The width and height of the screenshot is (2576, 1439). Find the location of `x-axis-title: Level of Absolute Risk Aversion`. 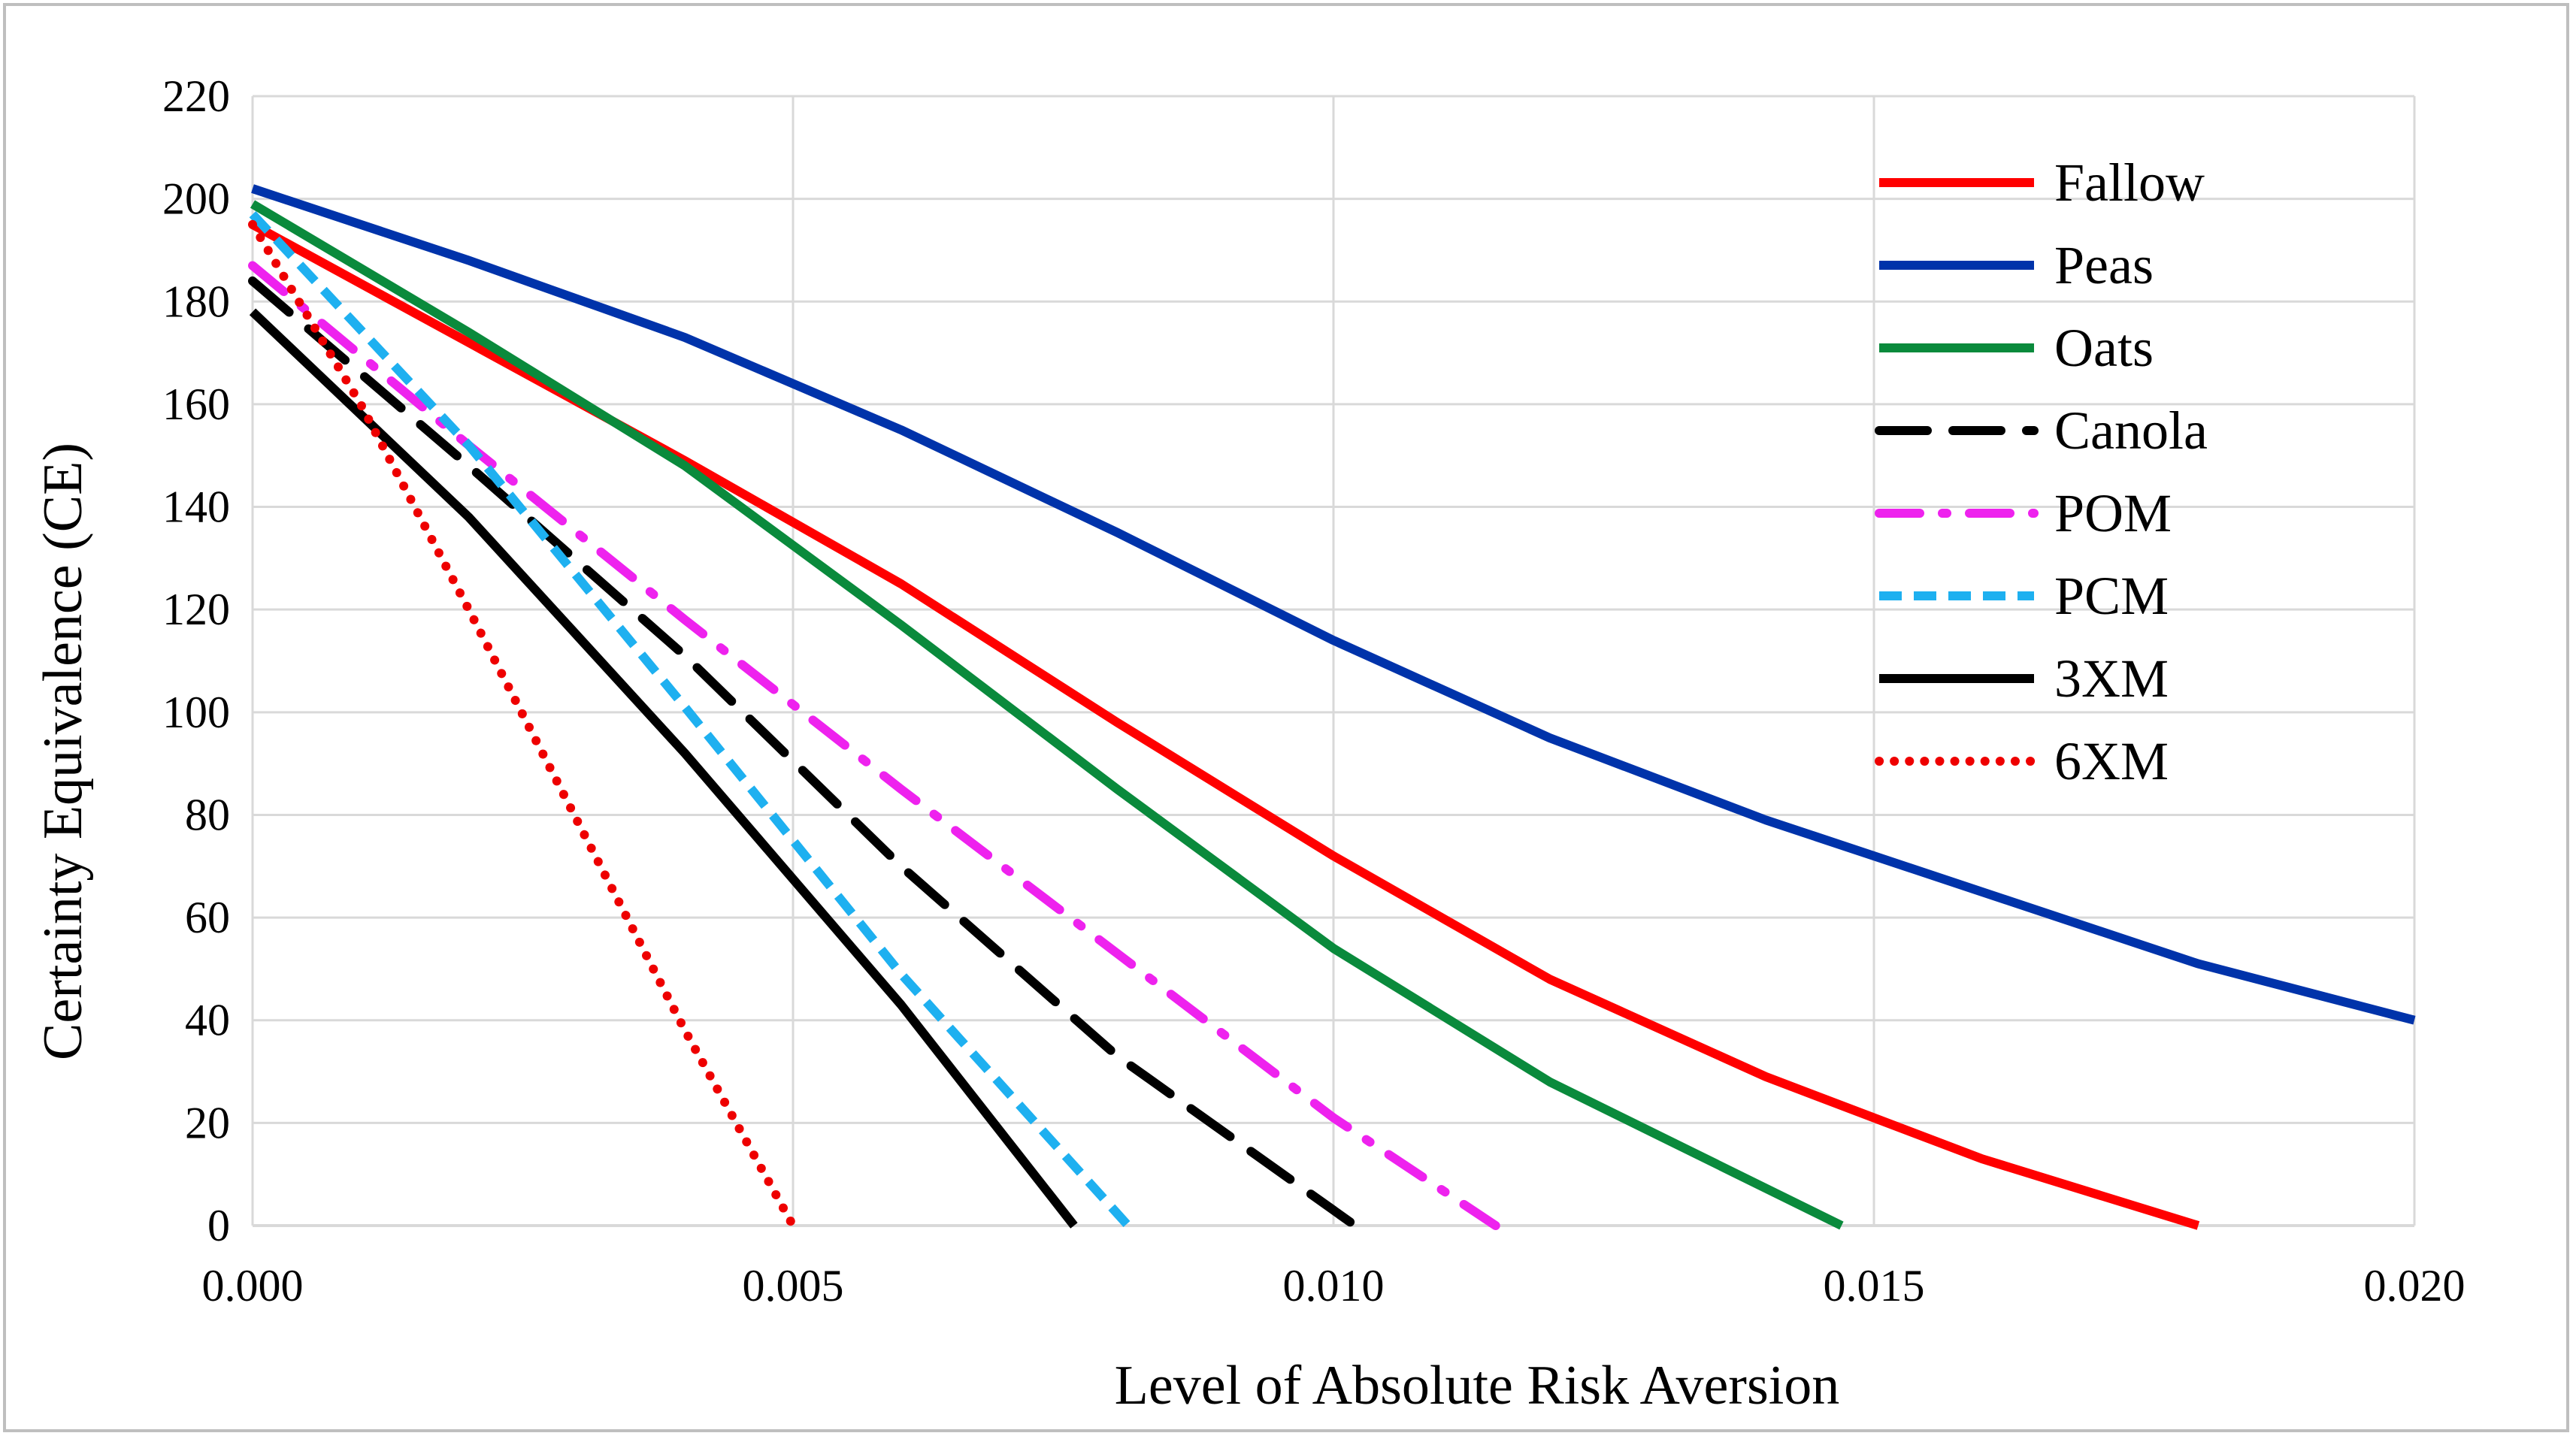

x-axis-title: Level of Absolute Risk Aversion is located at coordinates (1477, 1385).